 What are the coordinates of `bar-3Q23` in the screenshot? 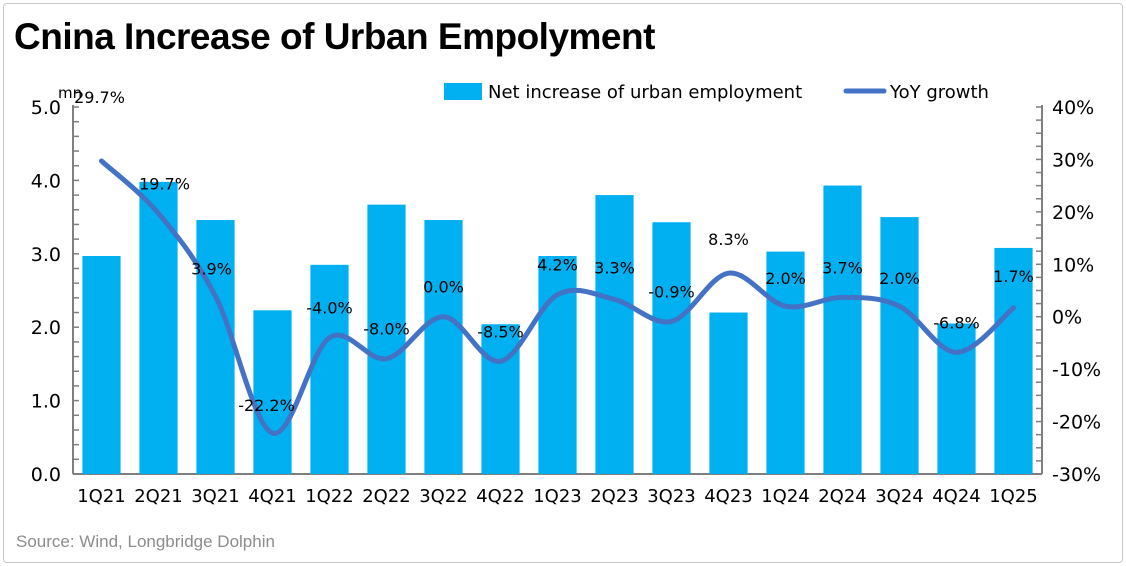 It's located at (671, 348).